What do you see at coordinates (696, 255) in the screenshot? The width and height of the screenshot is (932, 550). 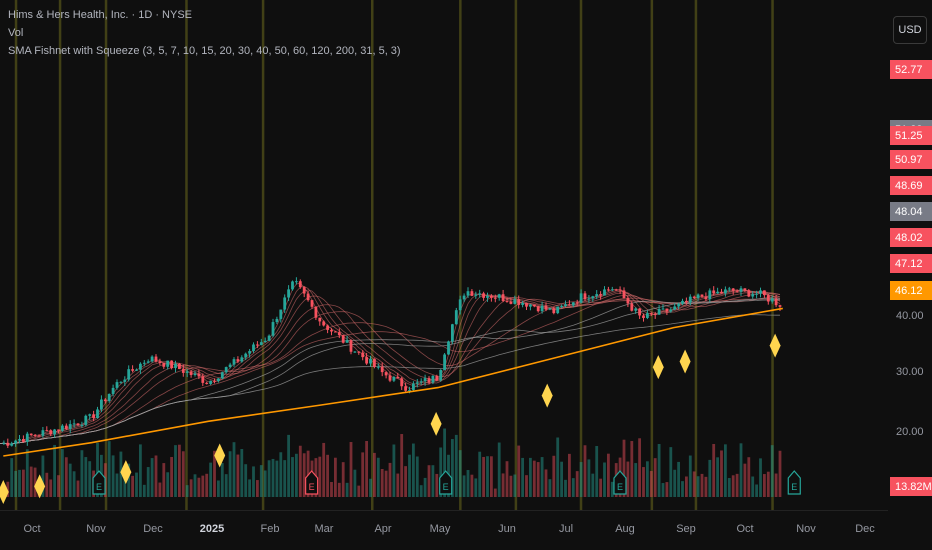 I see `squeeze-band` at bounding box center [696, 255].